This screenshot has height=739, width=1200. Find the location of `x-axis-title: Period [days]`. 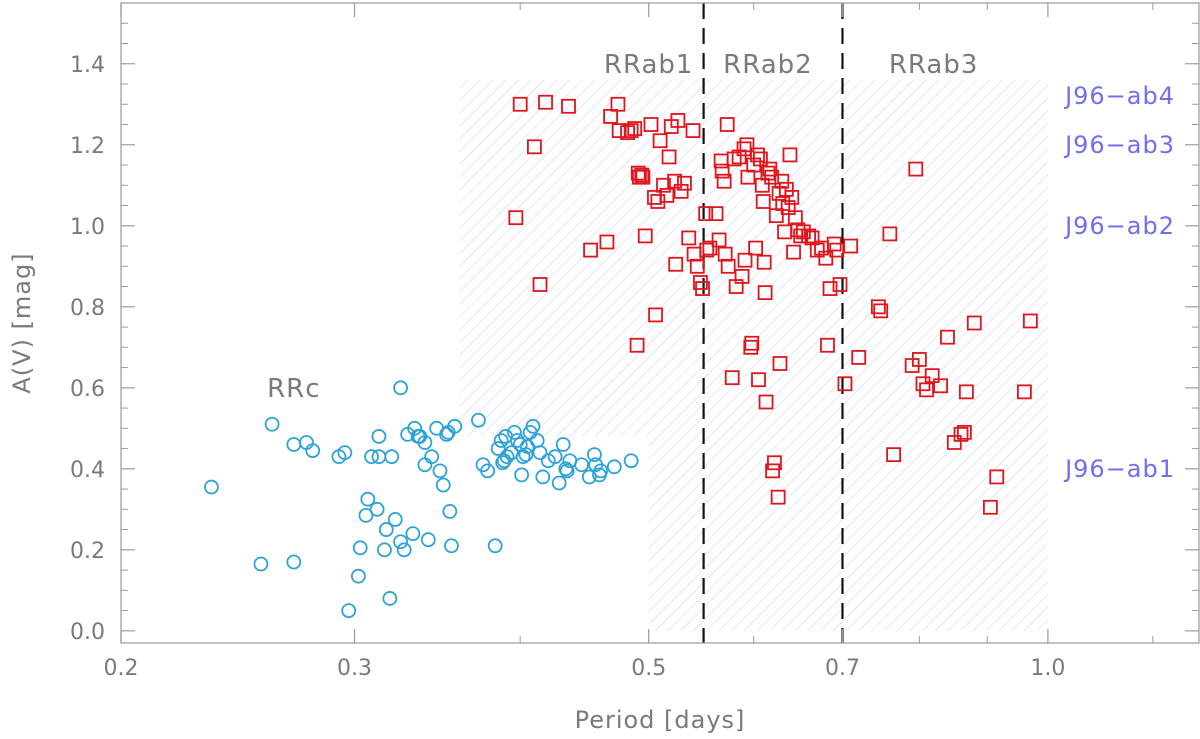

x-axis-title: Period [days] is located at coordinates (660, 720).